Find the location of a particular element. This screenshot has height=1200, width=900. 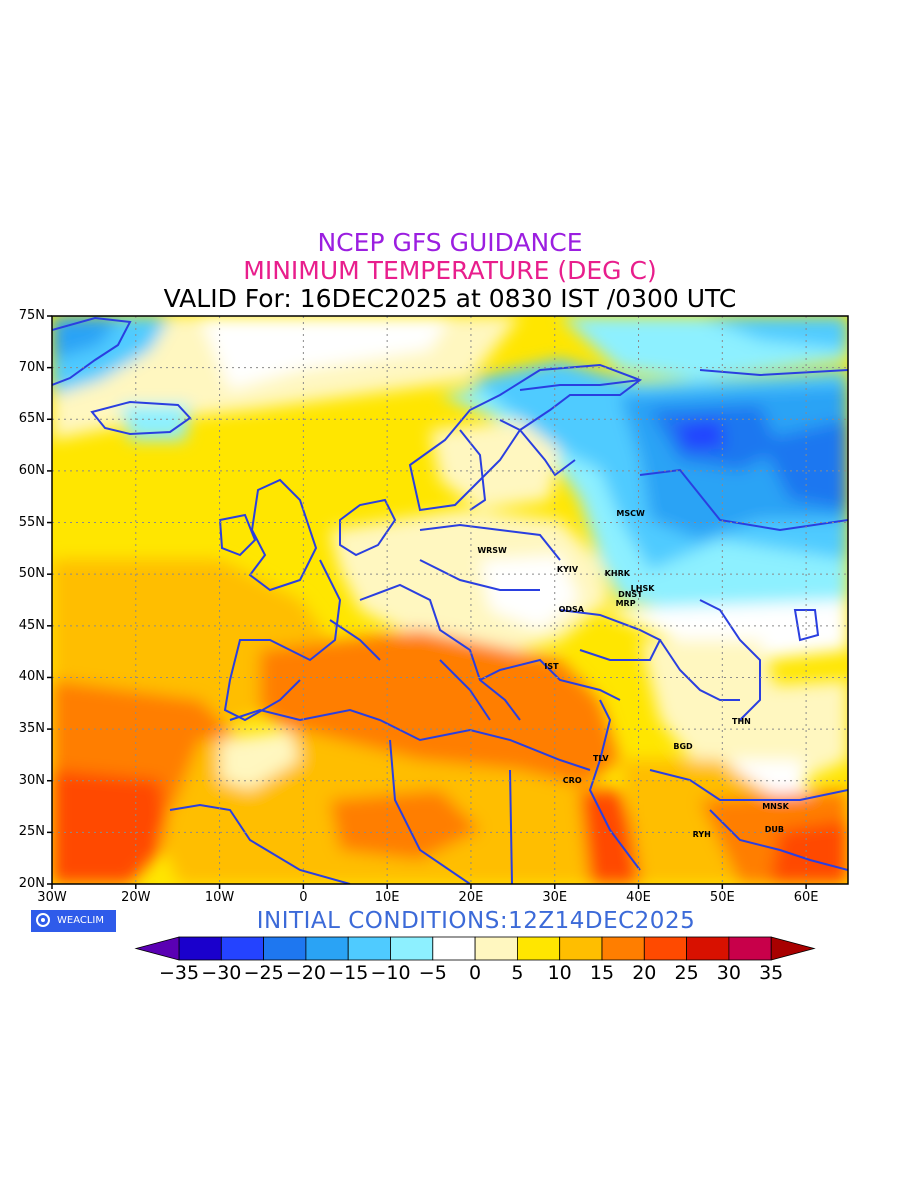

lon-label: 20E is located at coordinates (471, 897).